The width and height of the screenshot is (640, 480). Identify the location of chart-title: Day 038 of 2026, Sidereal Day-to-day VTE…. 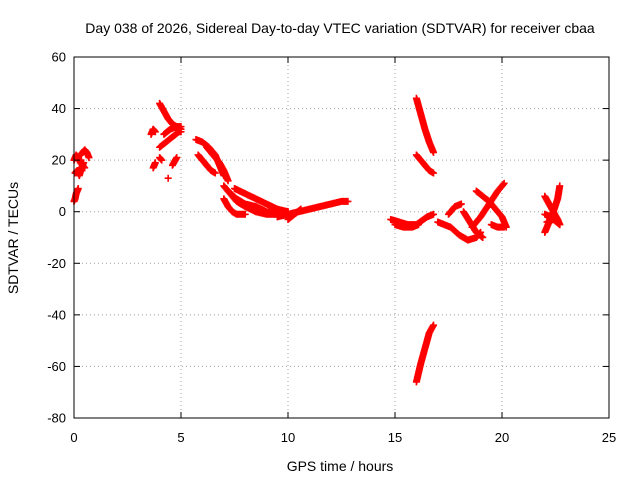
(340, 28).